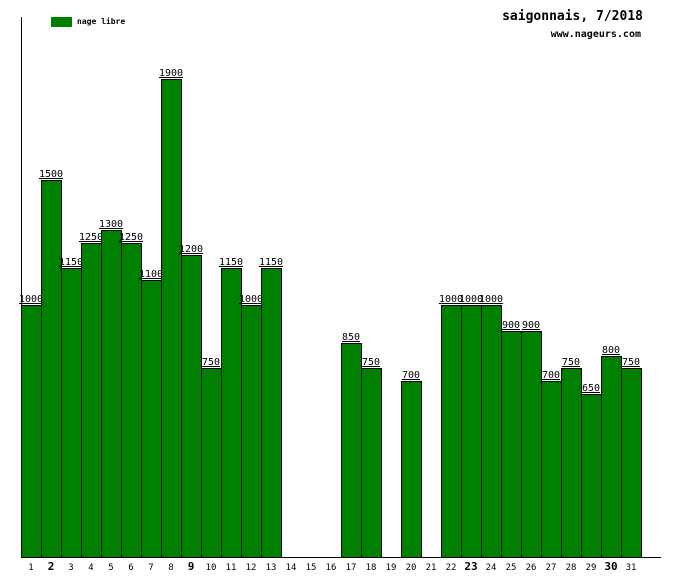 This screenshot has width=680, height=580. Describe the element at coordinates (21, 287) in the screenshot. I see `y-axis-line` at that location.